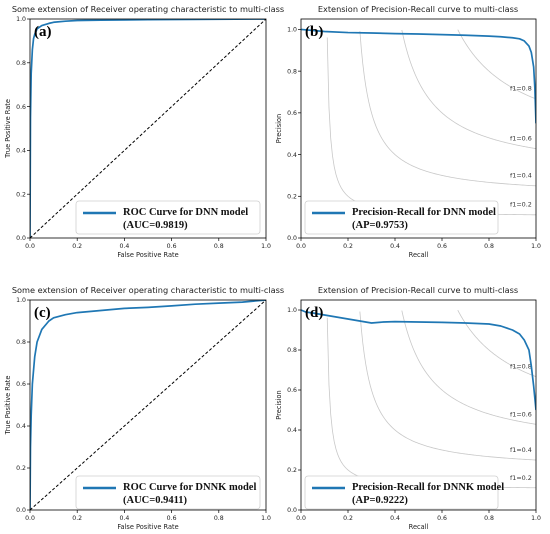 The height and width of the screenshot is (534, 550). What do you see at coordinates (189, 487) in the screenshot?
I see `legend-label: ROC Curve for DNNK model` at bounding box center [189, 487].